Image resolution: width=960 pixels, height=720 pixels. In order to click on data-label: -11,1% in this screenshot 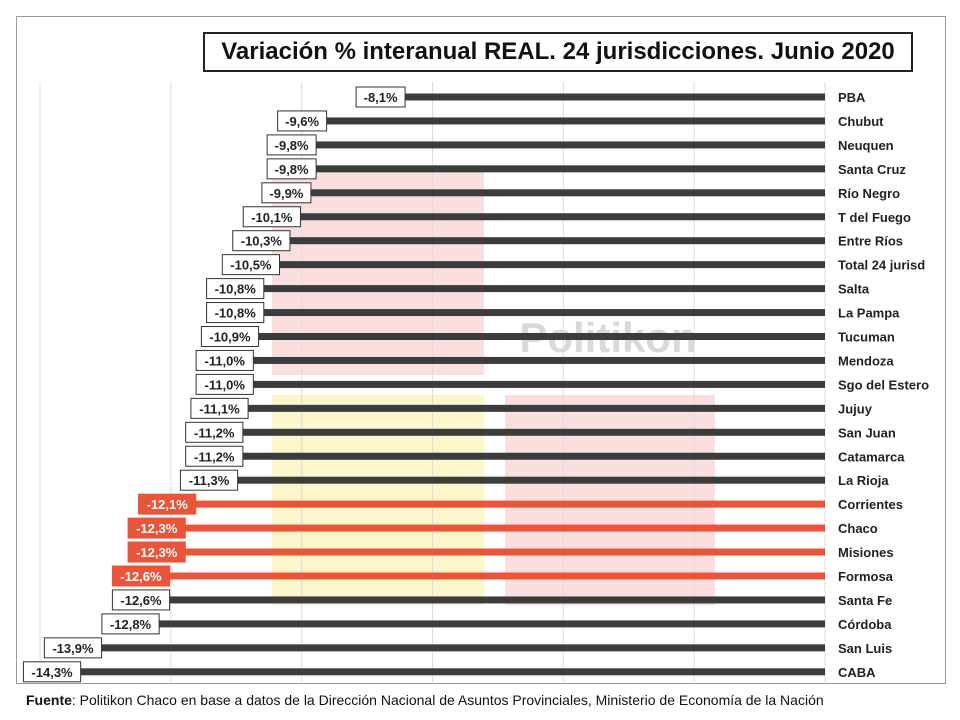, I will do `click(219, 408)`.